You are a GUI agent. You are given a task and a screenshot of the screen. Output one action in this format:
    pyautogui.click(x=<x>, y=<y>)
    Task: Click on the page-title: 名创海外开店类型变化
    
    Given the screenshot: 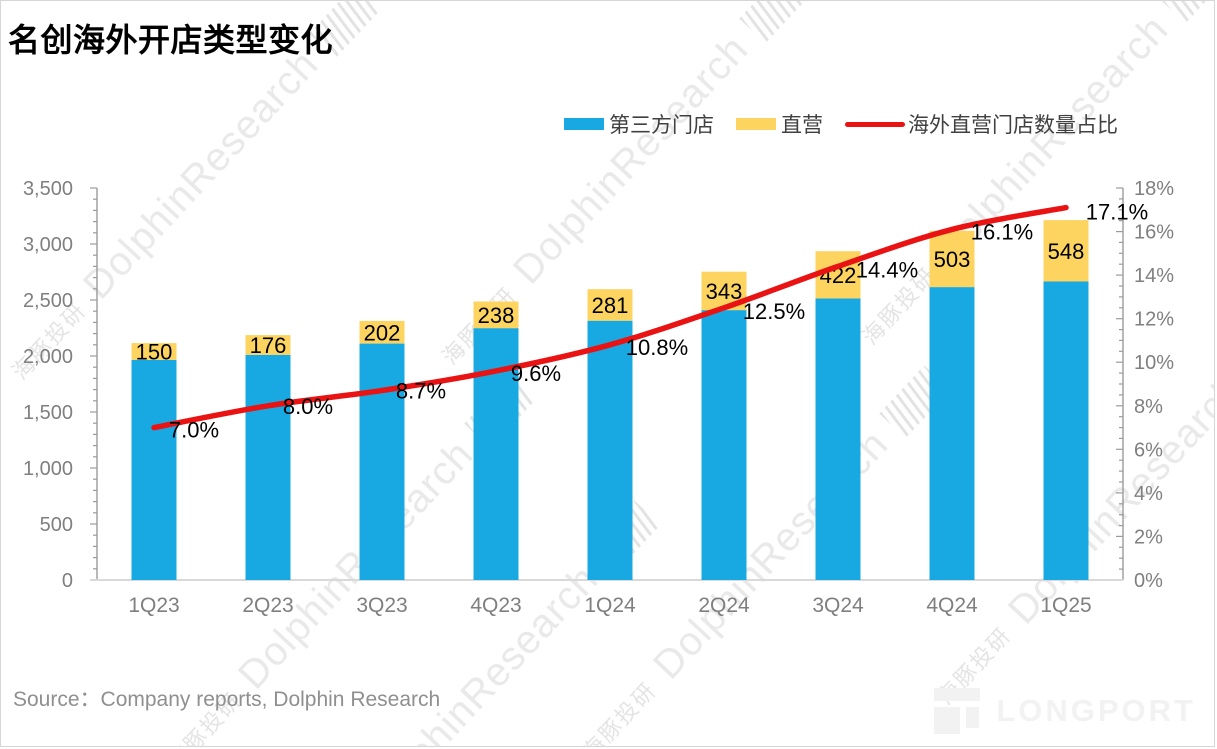 What is the action you would take?
    pyautogui.click(x=171, y=40)
    